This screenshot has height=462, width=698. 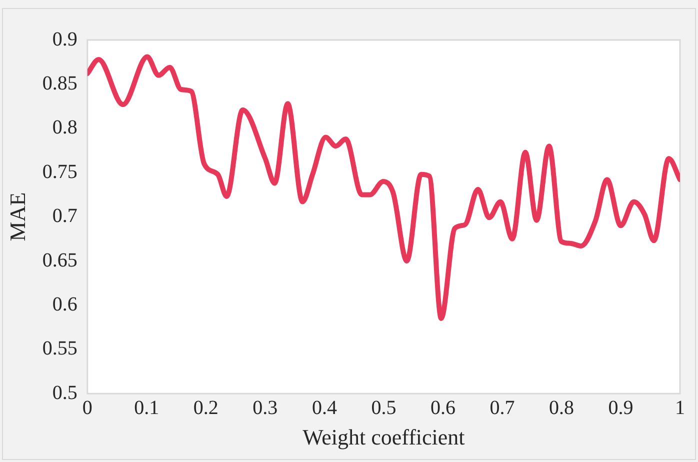 What do you see at coordinates (60, 260) in the screenshot?
I see `y-tick-label: 0.65` at bounding box center [60, 260].